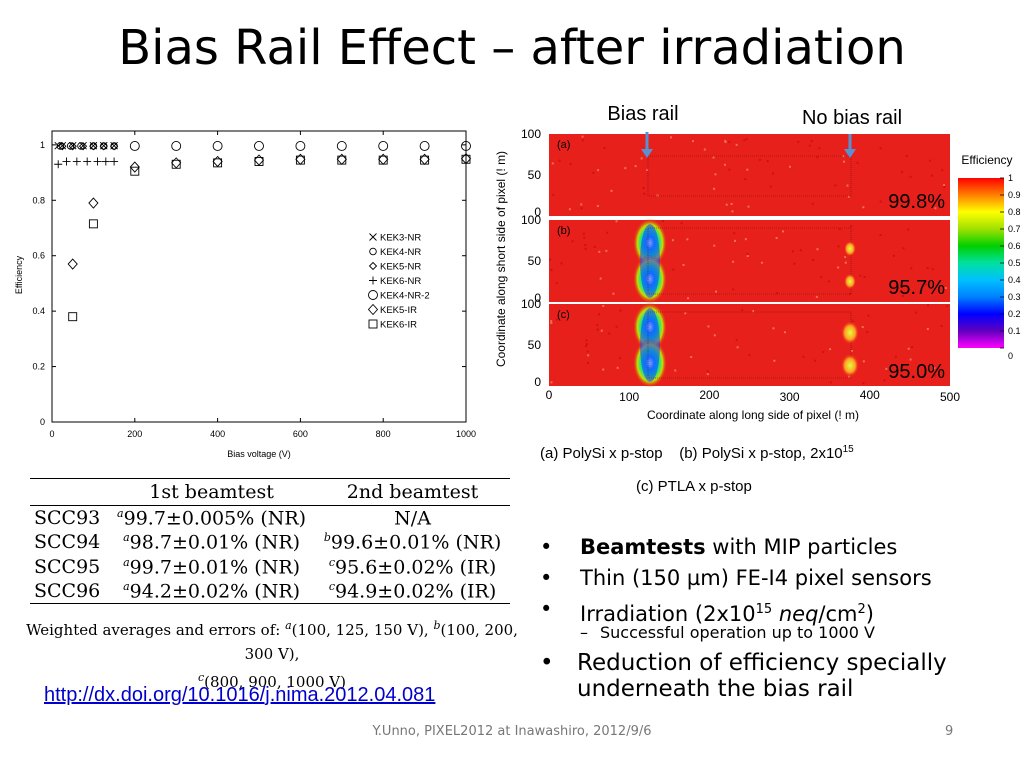 The image size is (1024, 768). Describe the element at coordinates (38, 256) in the screenshot. I see `y-tick-label: 0.6` at that location.